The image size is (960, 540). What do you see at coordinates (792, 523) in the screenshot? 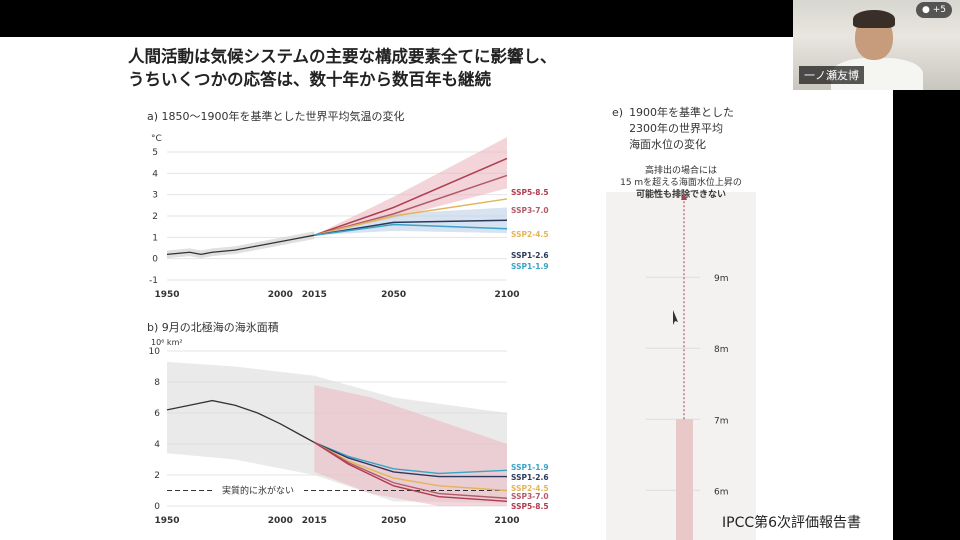
I see `source-credit: IPCC第6次評価報告書` at bounding box center [792, 523].